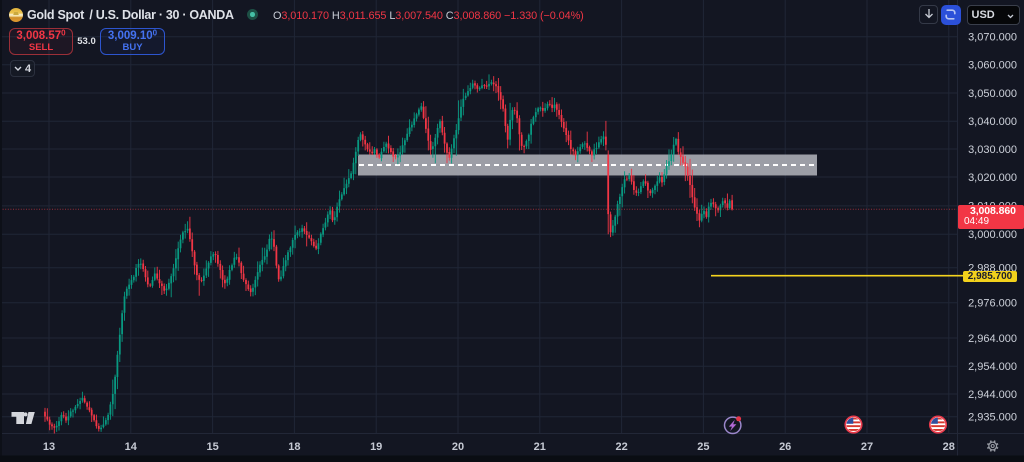 The image size is (1024, 462). What do you see at coordinates (992, 339) in the screenshot?
I see `svg-text: 2,964.000` at bounding box center [992, 339].